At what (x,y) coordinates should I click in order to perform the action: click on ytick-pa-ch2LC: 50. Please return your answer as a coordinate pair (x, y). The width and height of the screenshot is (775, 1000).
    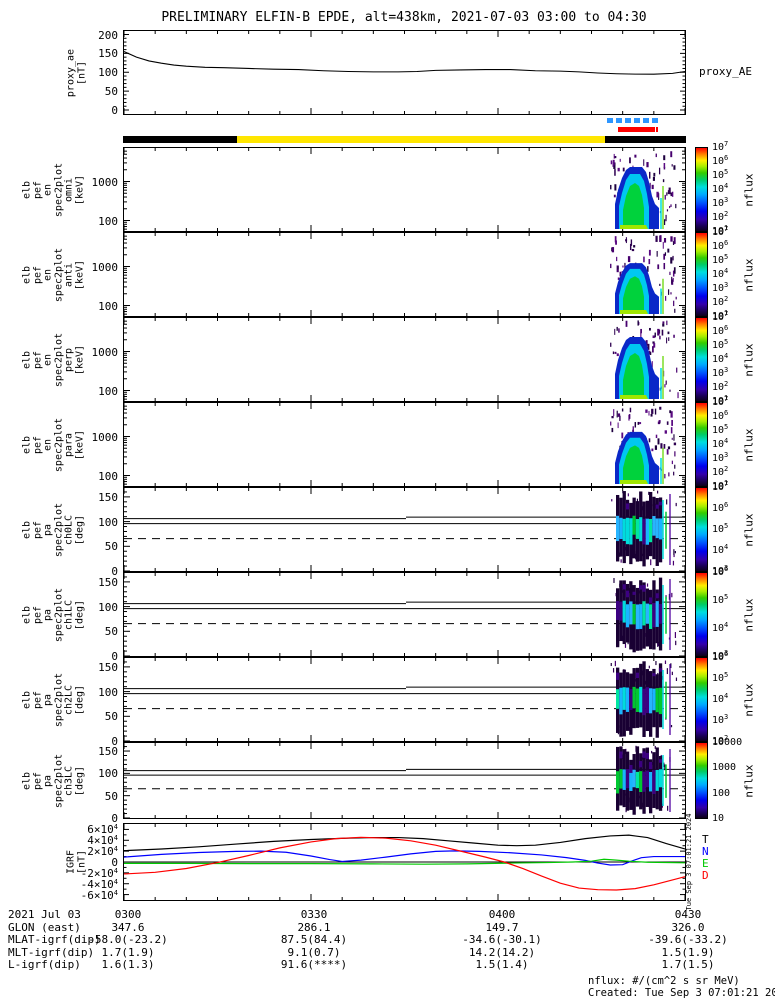
    Looking at the image, I should click on (111, 717).